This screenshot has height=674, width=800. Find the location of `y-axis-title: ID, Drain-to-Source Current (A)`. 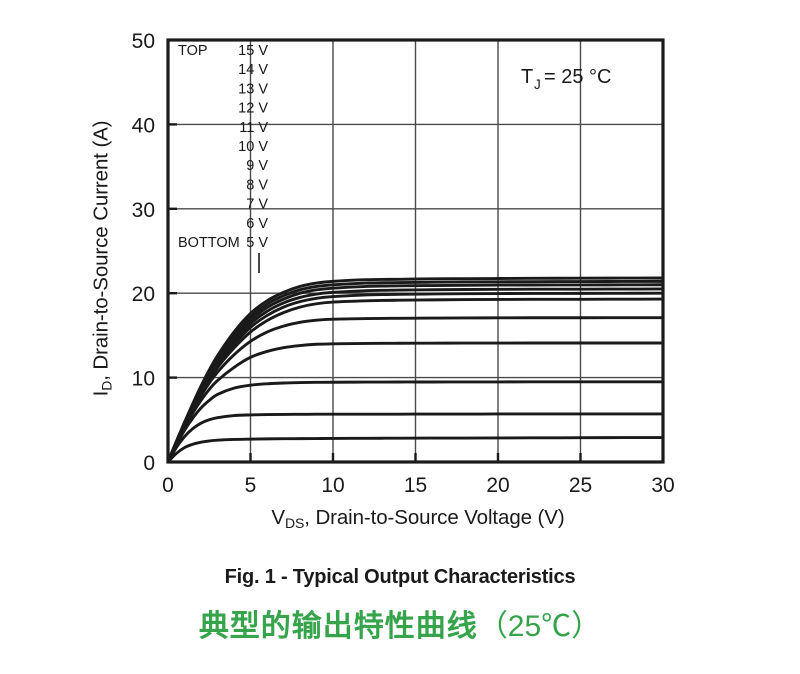

y-axis-title: ID, Drain-to-Source Current (A) is located at coordinates (102, 258).